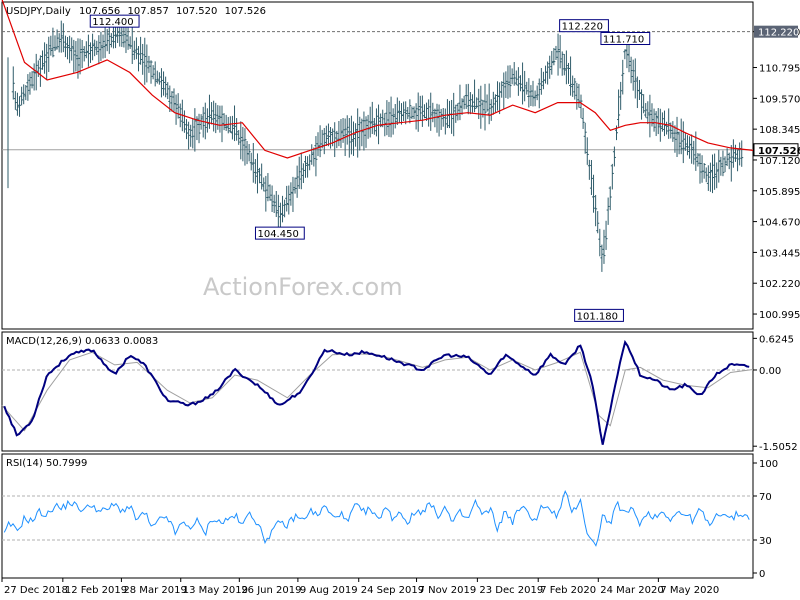  I want to click on price-tick-label: 100.995, so click(779, 315).